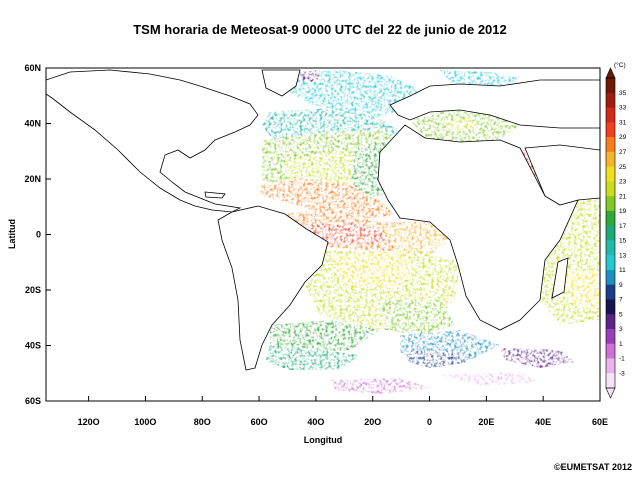 The height and width of the screenshot is (480, 640). What do you see at coordinates (623, 122) in the screenshot?
I see `colorbar-label: 31` at bounding box center [623, 122].